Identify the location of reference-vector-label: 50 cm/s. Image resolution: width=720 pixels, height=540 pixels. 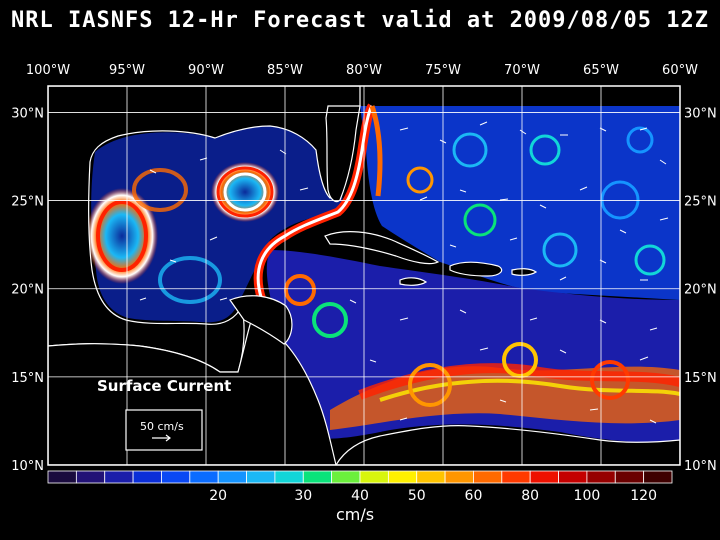
(162, 426).